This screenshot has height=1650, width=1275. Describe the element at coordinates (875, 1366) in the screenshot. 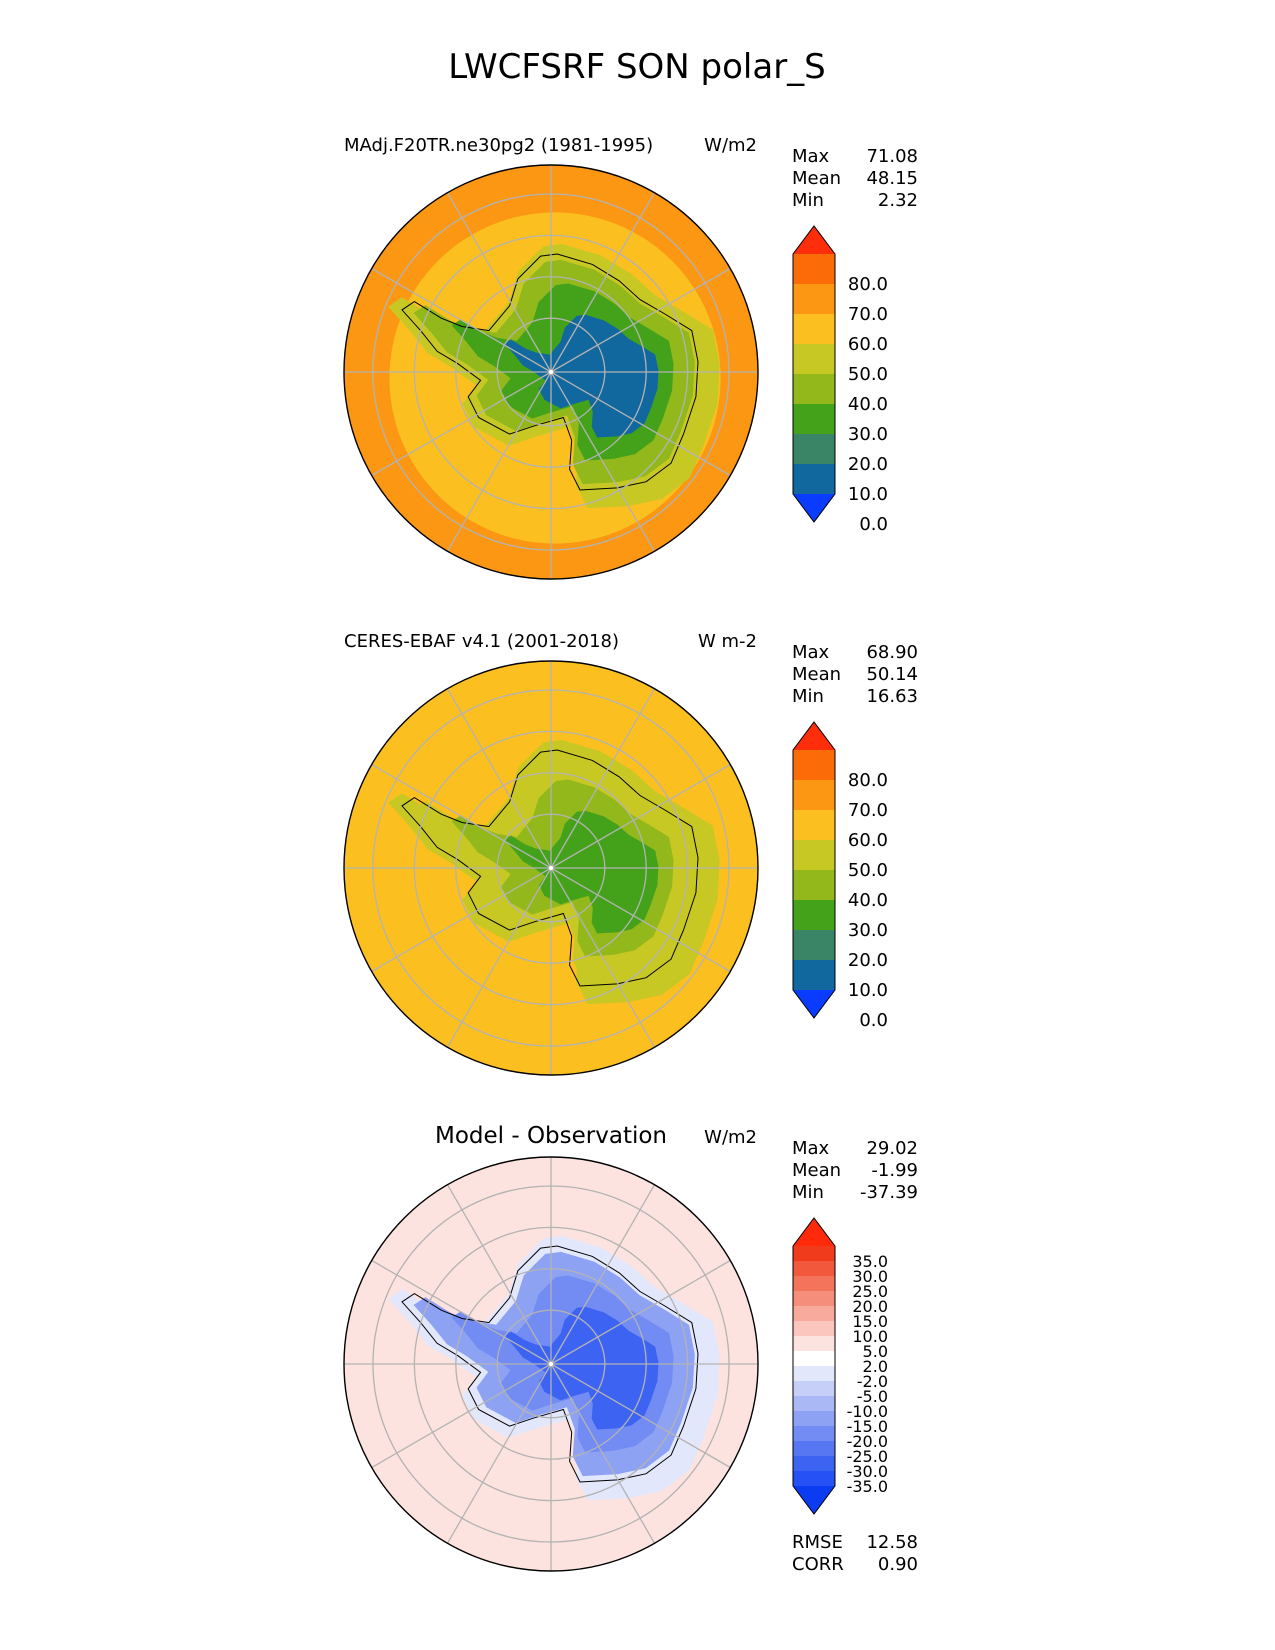

I see `colorbar-tick-label: 2.0` at that location.